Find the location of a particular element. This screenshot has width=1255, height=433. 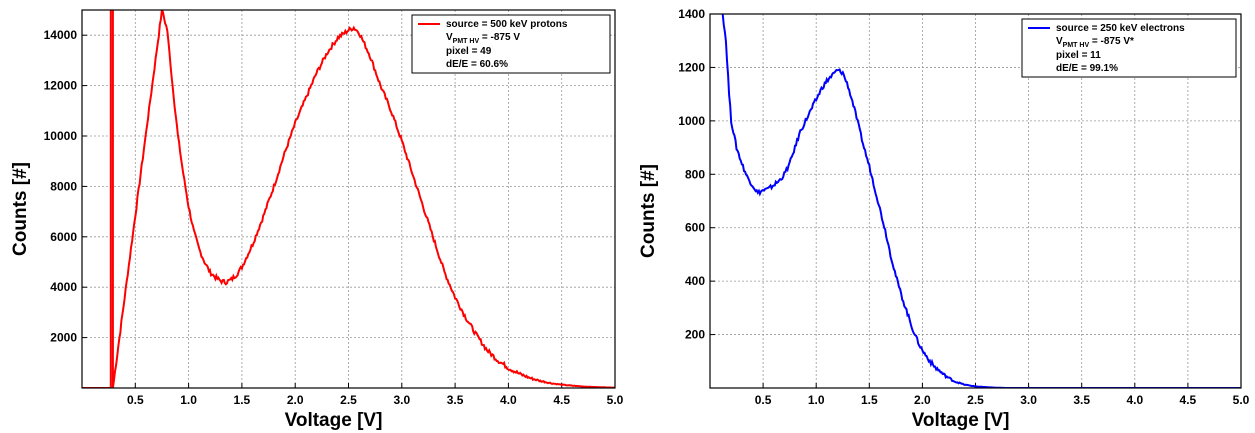

legend-line-source: source = 500 keV protons is located at coordinates (507, 24).